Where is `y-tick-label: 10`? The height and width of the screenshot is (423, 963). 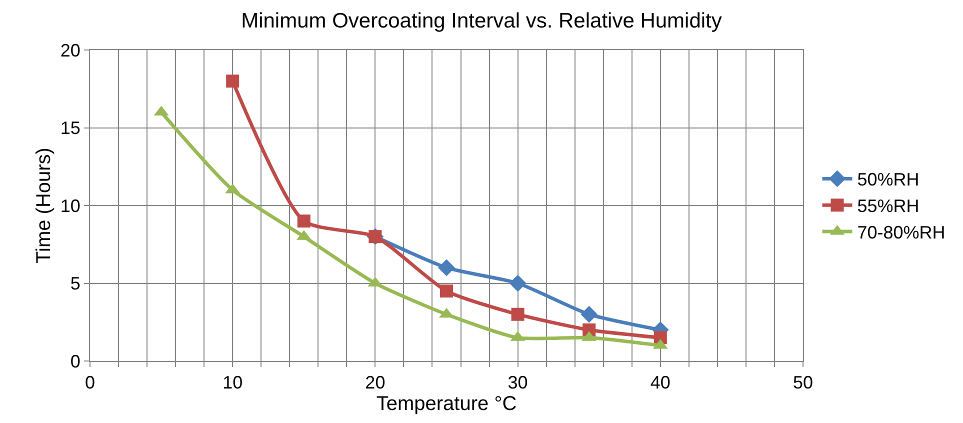 y-tick-label: 10 is located at coordinates (70, 206).